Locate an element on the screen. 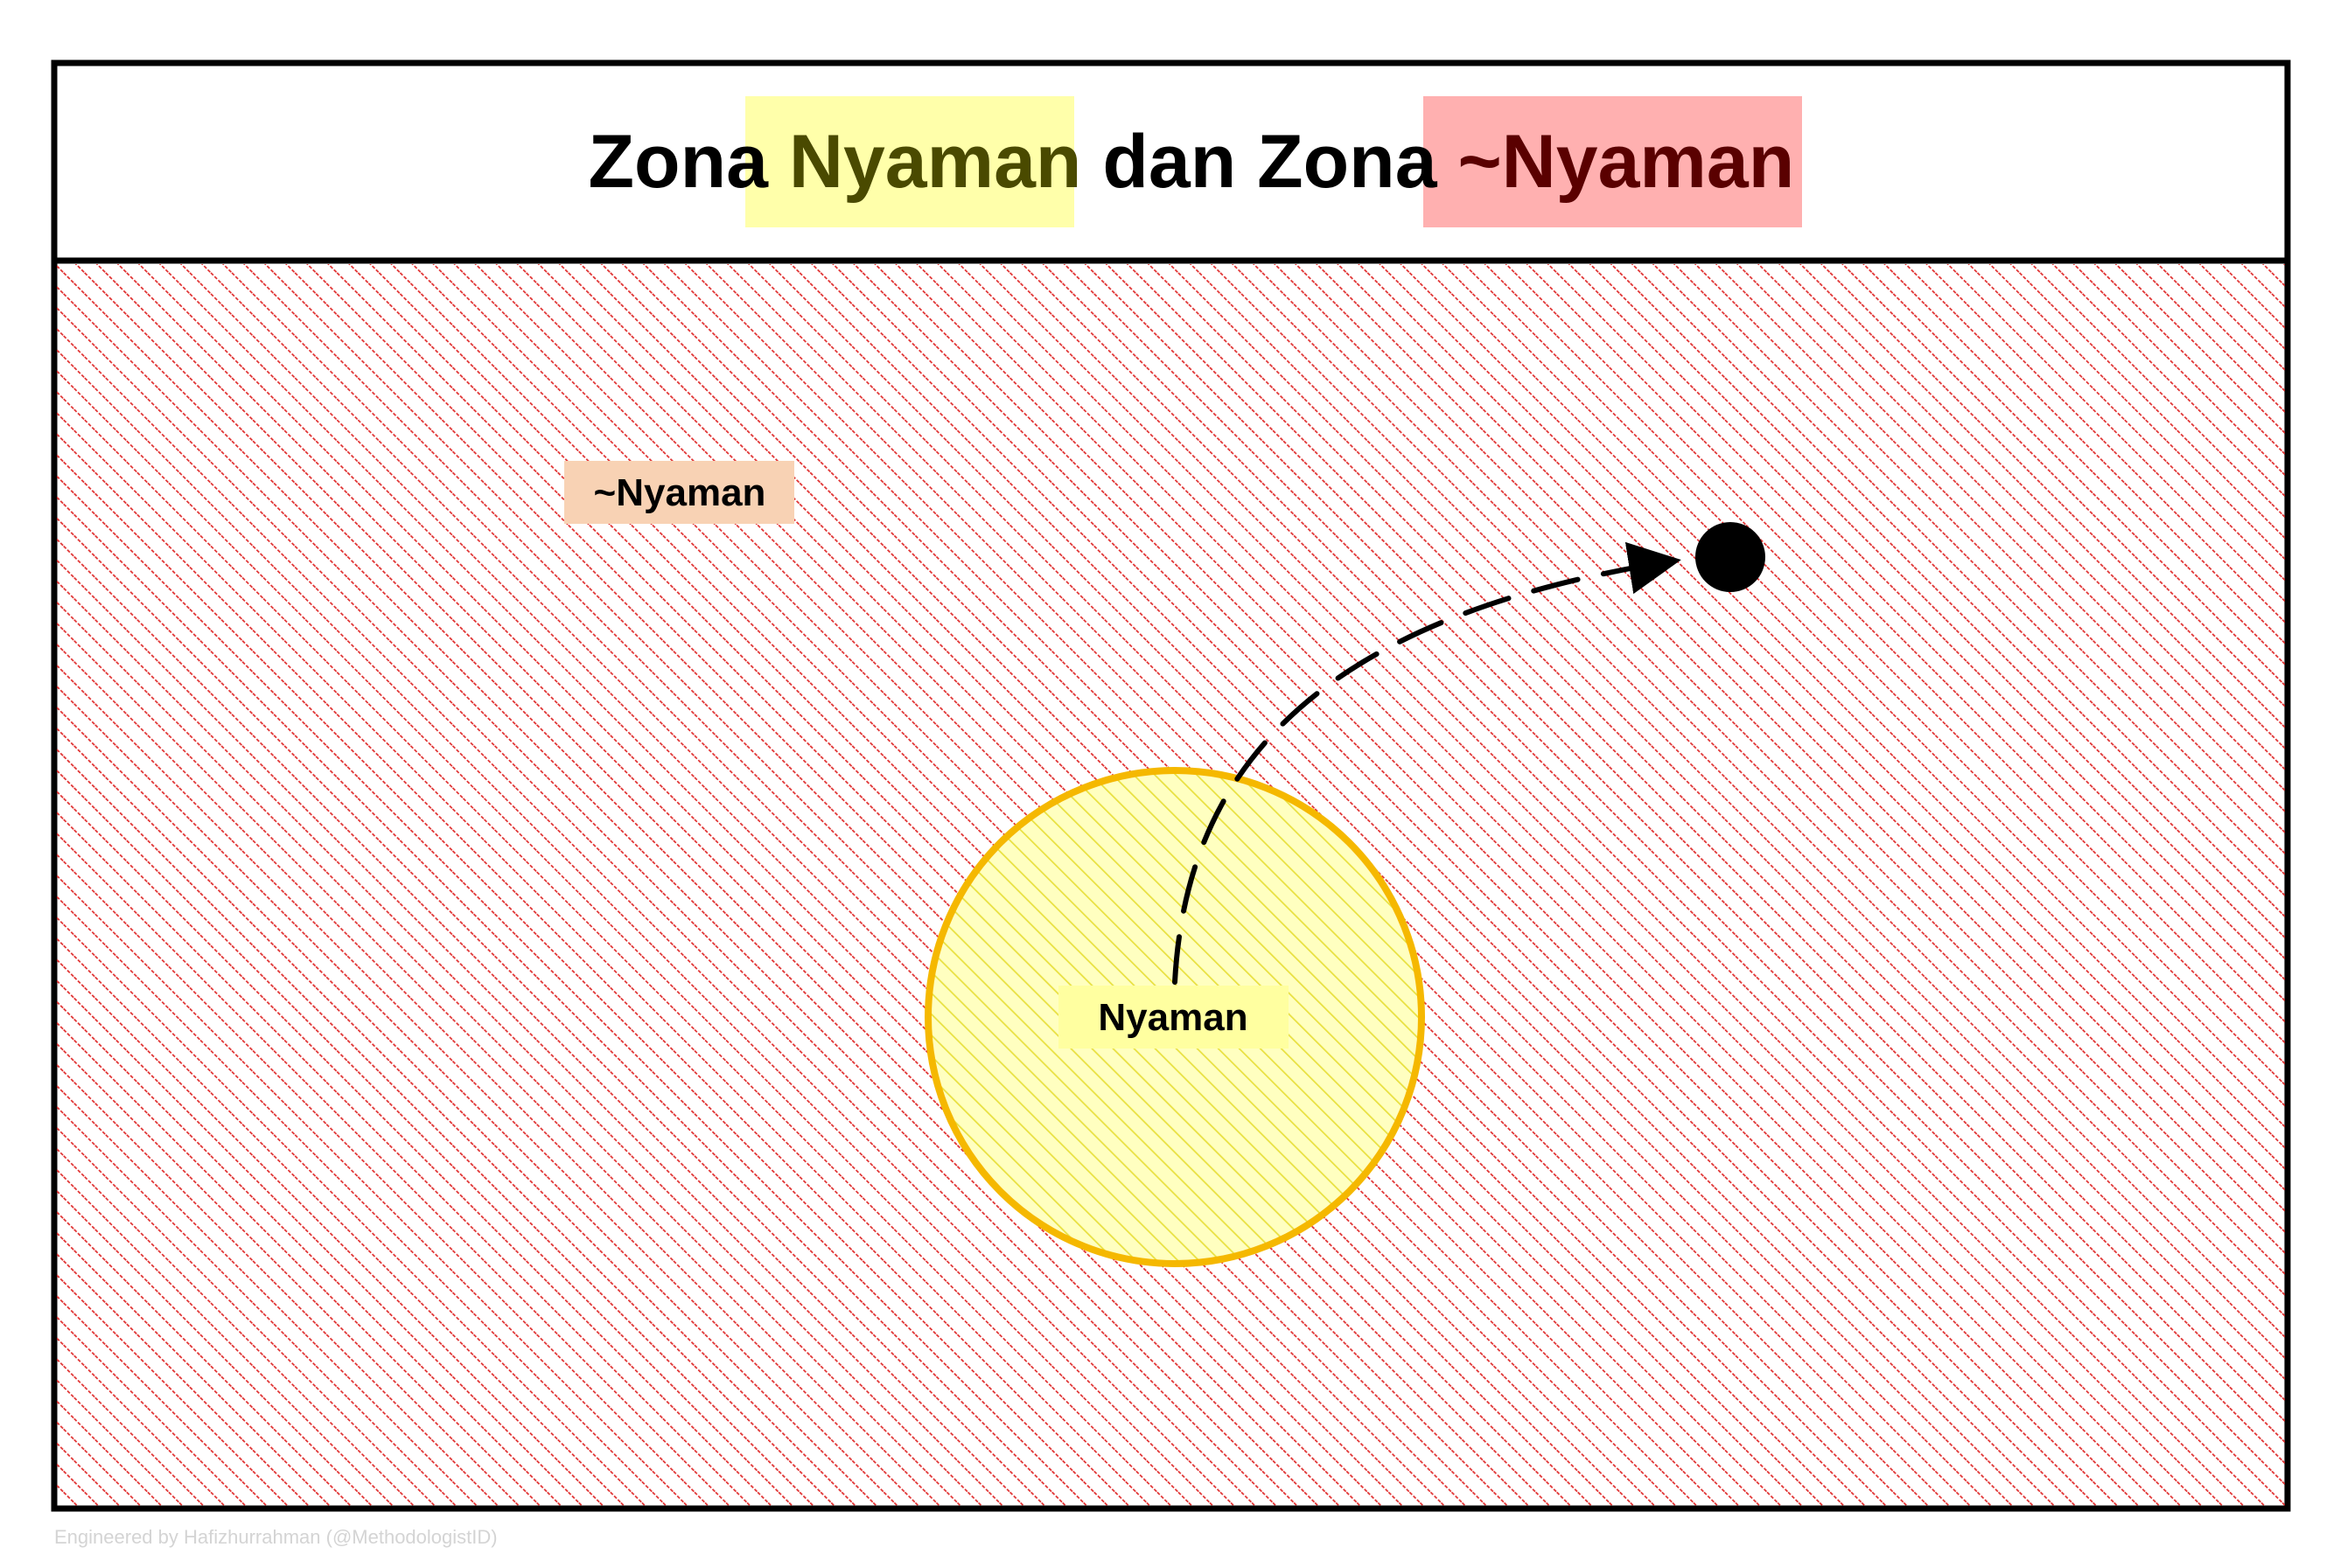  inner-zone-label: Nyaman is located at coordinates (1172, 1017).